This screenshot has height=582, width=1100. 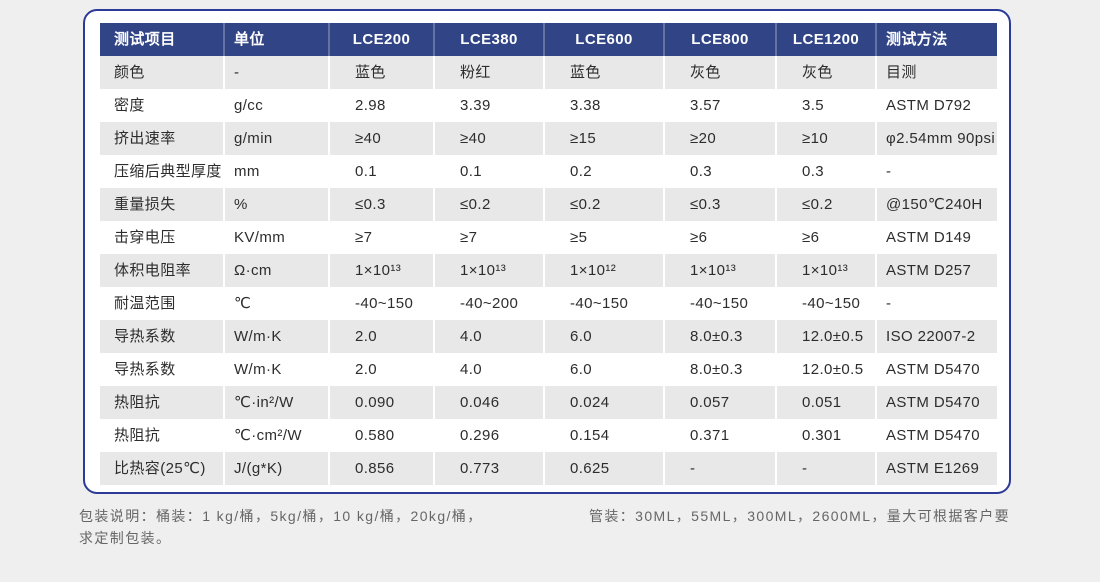 What do you see at coordinates (162, 171) in the screenshot?
I see `row-label: 压缩后典型厚度` at bounding box center [162, 171].